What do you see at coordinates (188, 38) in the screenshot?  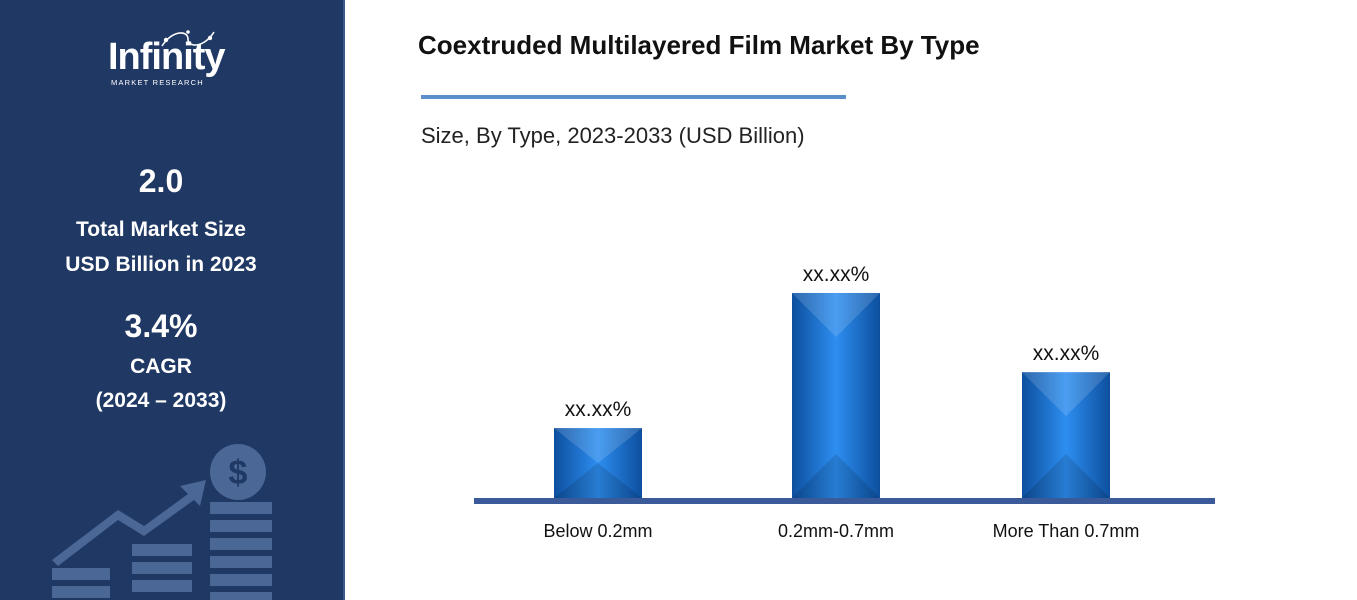 I see `logo-swoosh-icon` at bounding box center [188, 38].